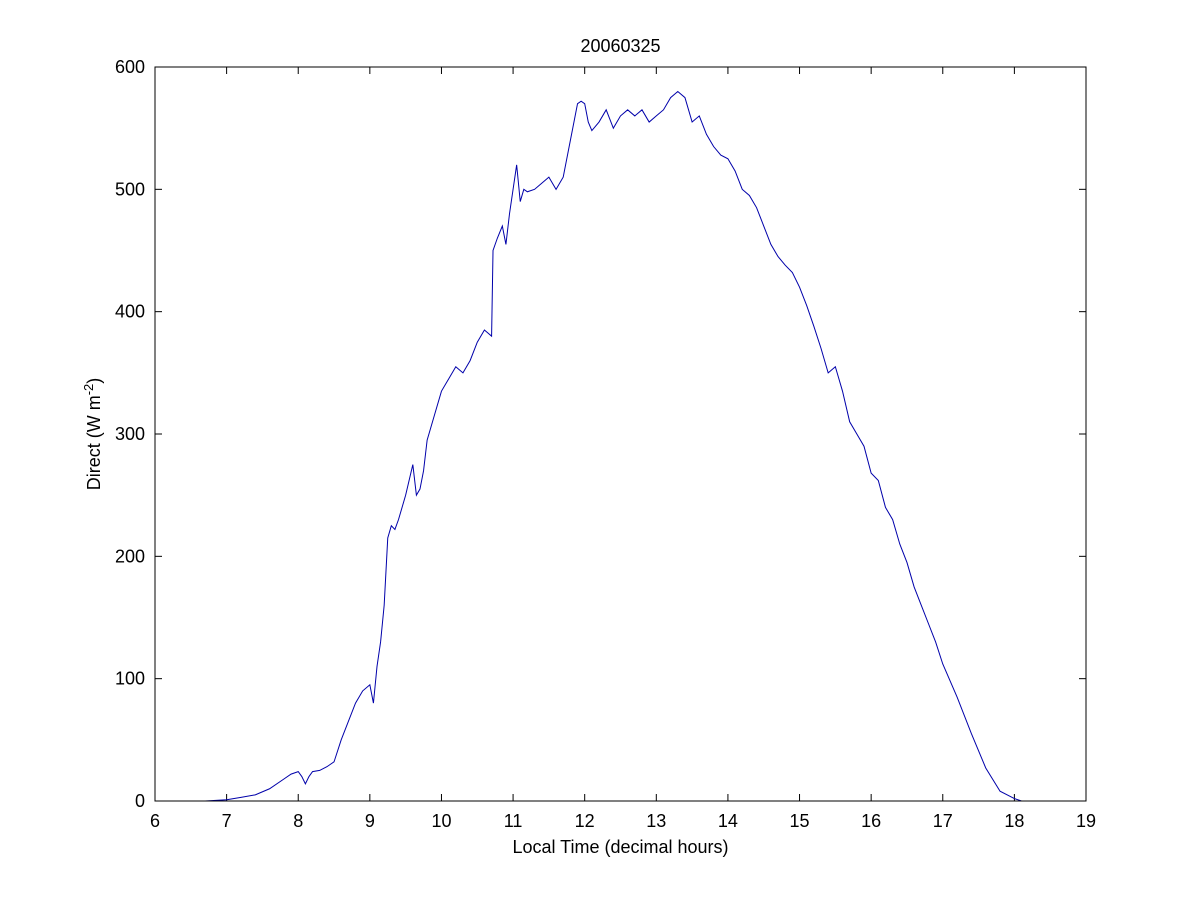 This screenshot has width=1200, height=900. What do you see at coordinates (620, 847) in the screenshot?
I see `x-axis-label: Local Time (decimal hours)` at bounding box center [620, 847].